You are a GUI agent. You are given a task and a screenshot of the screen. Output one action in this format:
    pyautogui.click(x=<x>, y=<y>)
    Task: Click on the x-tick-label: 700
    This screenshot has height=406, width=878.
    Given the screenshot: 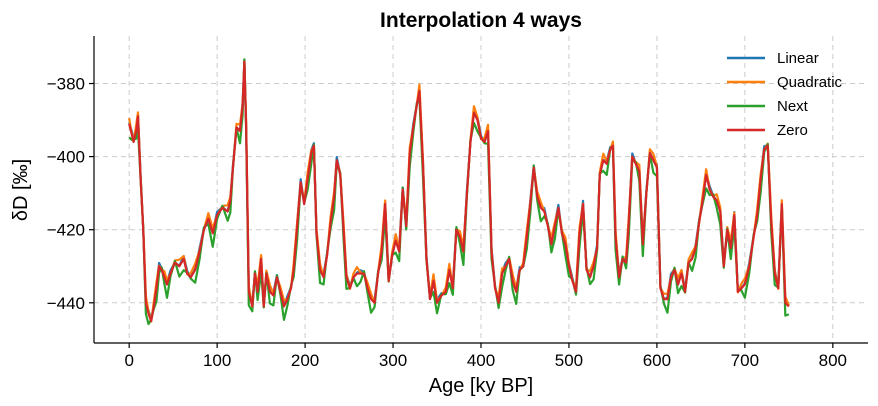 What is the action you would take?
    pyautogui.click(x=745, y=360)
    